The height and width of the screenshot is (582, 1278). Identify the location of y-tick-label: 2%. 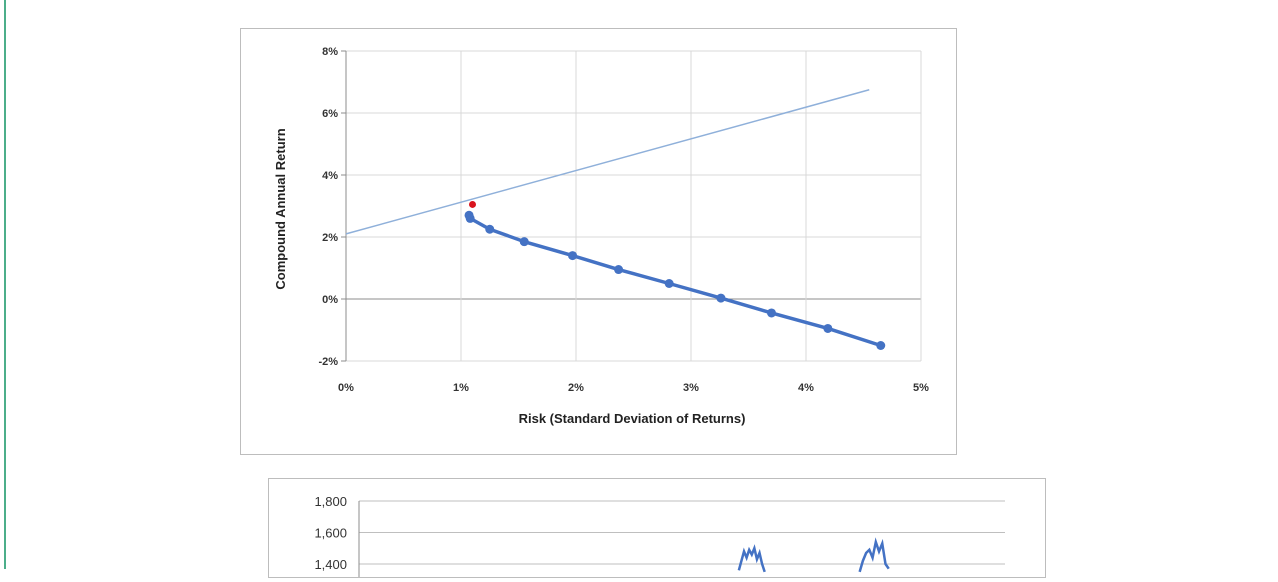
(330, 238).